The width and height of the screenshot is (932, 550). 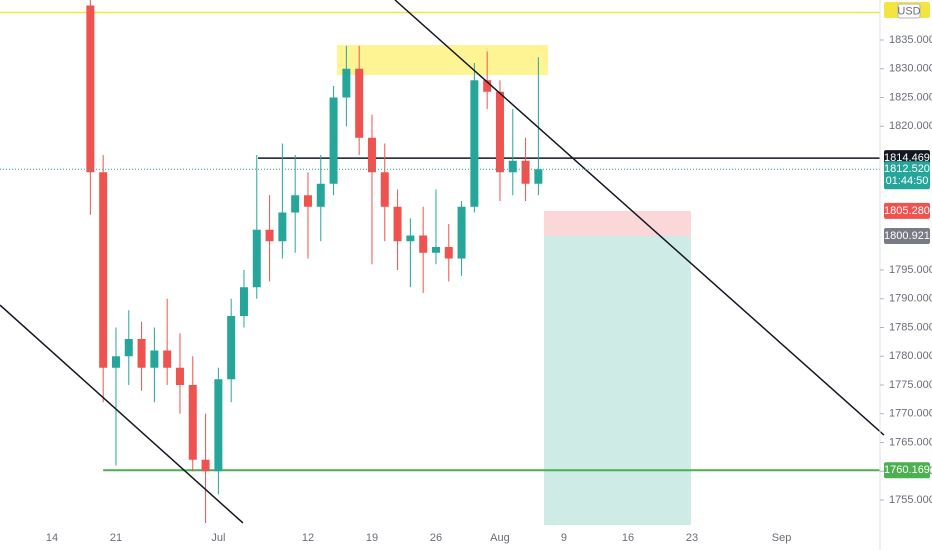 What do you see at coordinates (218, 538) in the screenshot?
I see `x-tick-label: Jul` at bounding box center [218, 538].